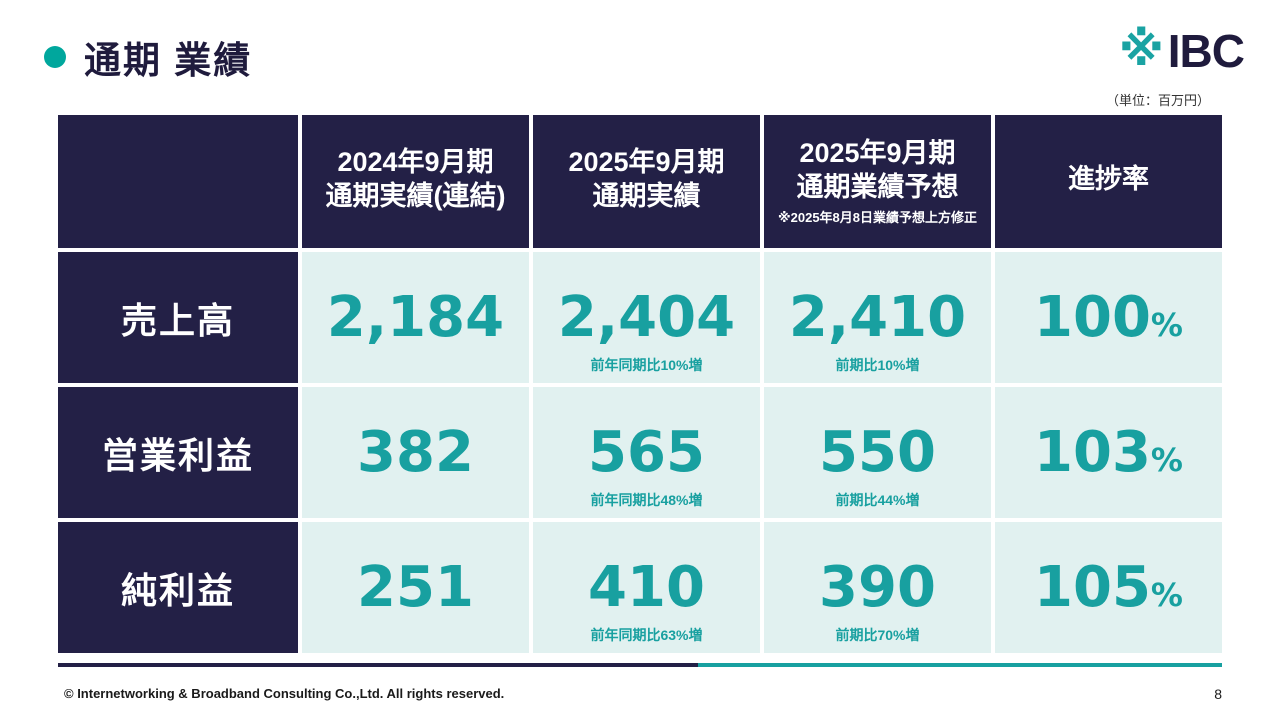 The width and height of the screenshot is (1280, 720). I want to click on cell-note: 前期比70%増, so click(877, 635).